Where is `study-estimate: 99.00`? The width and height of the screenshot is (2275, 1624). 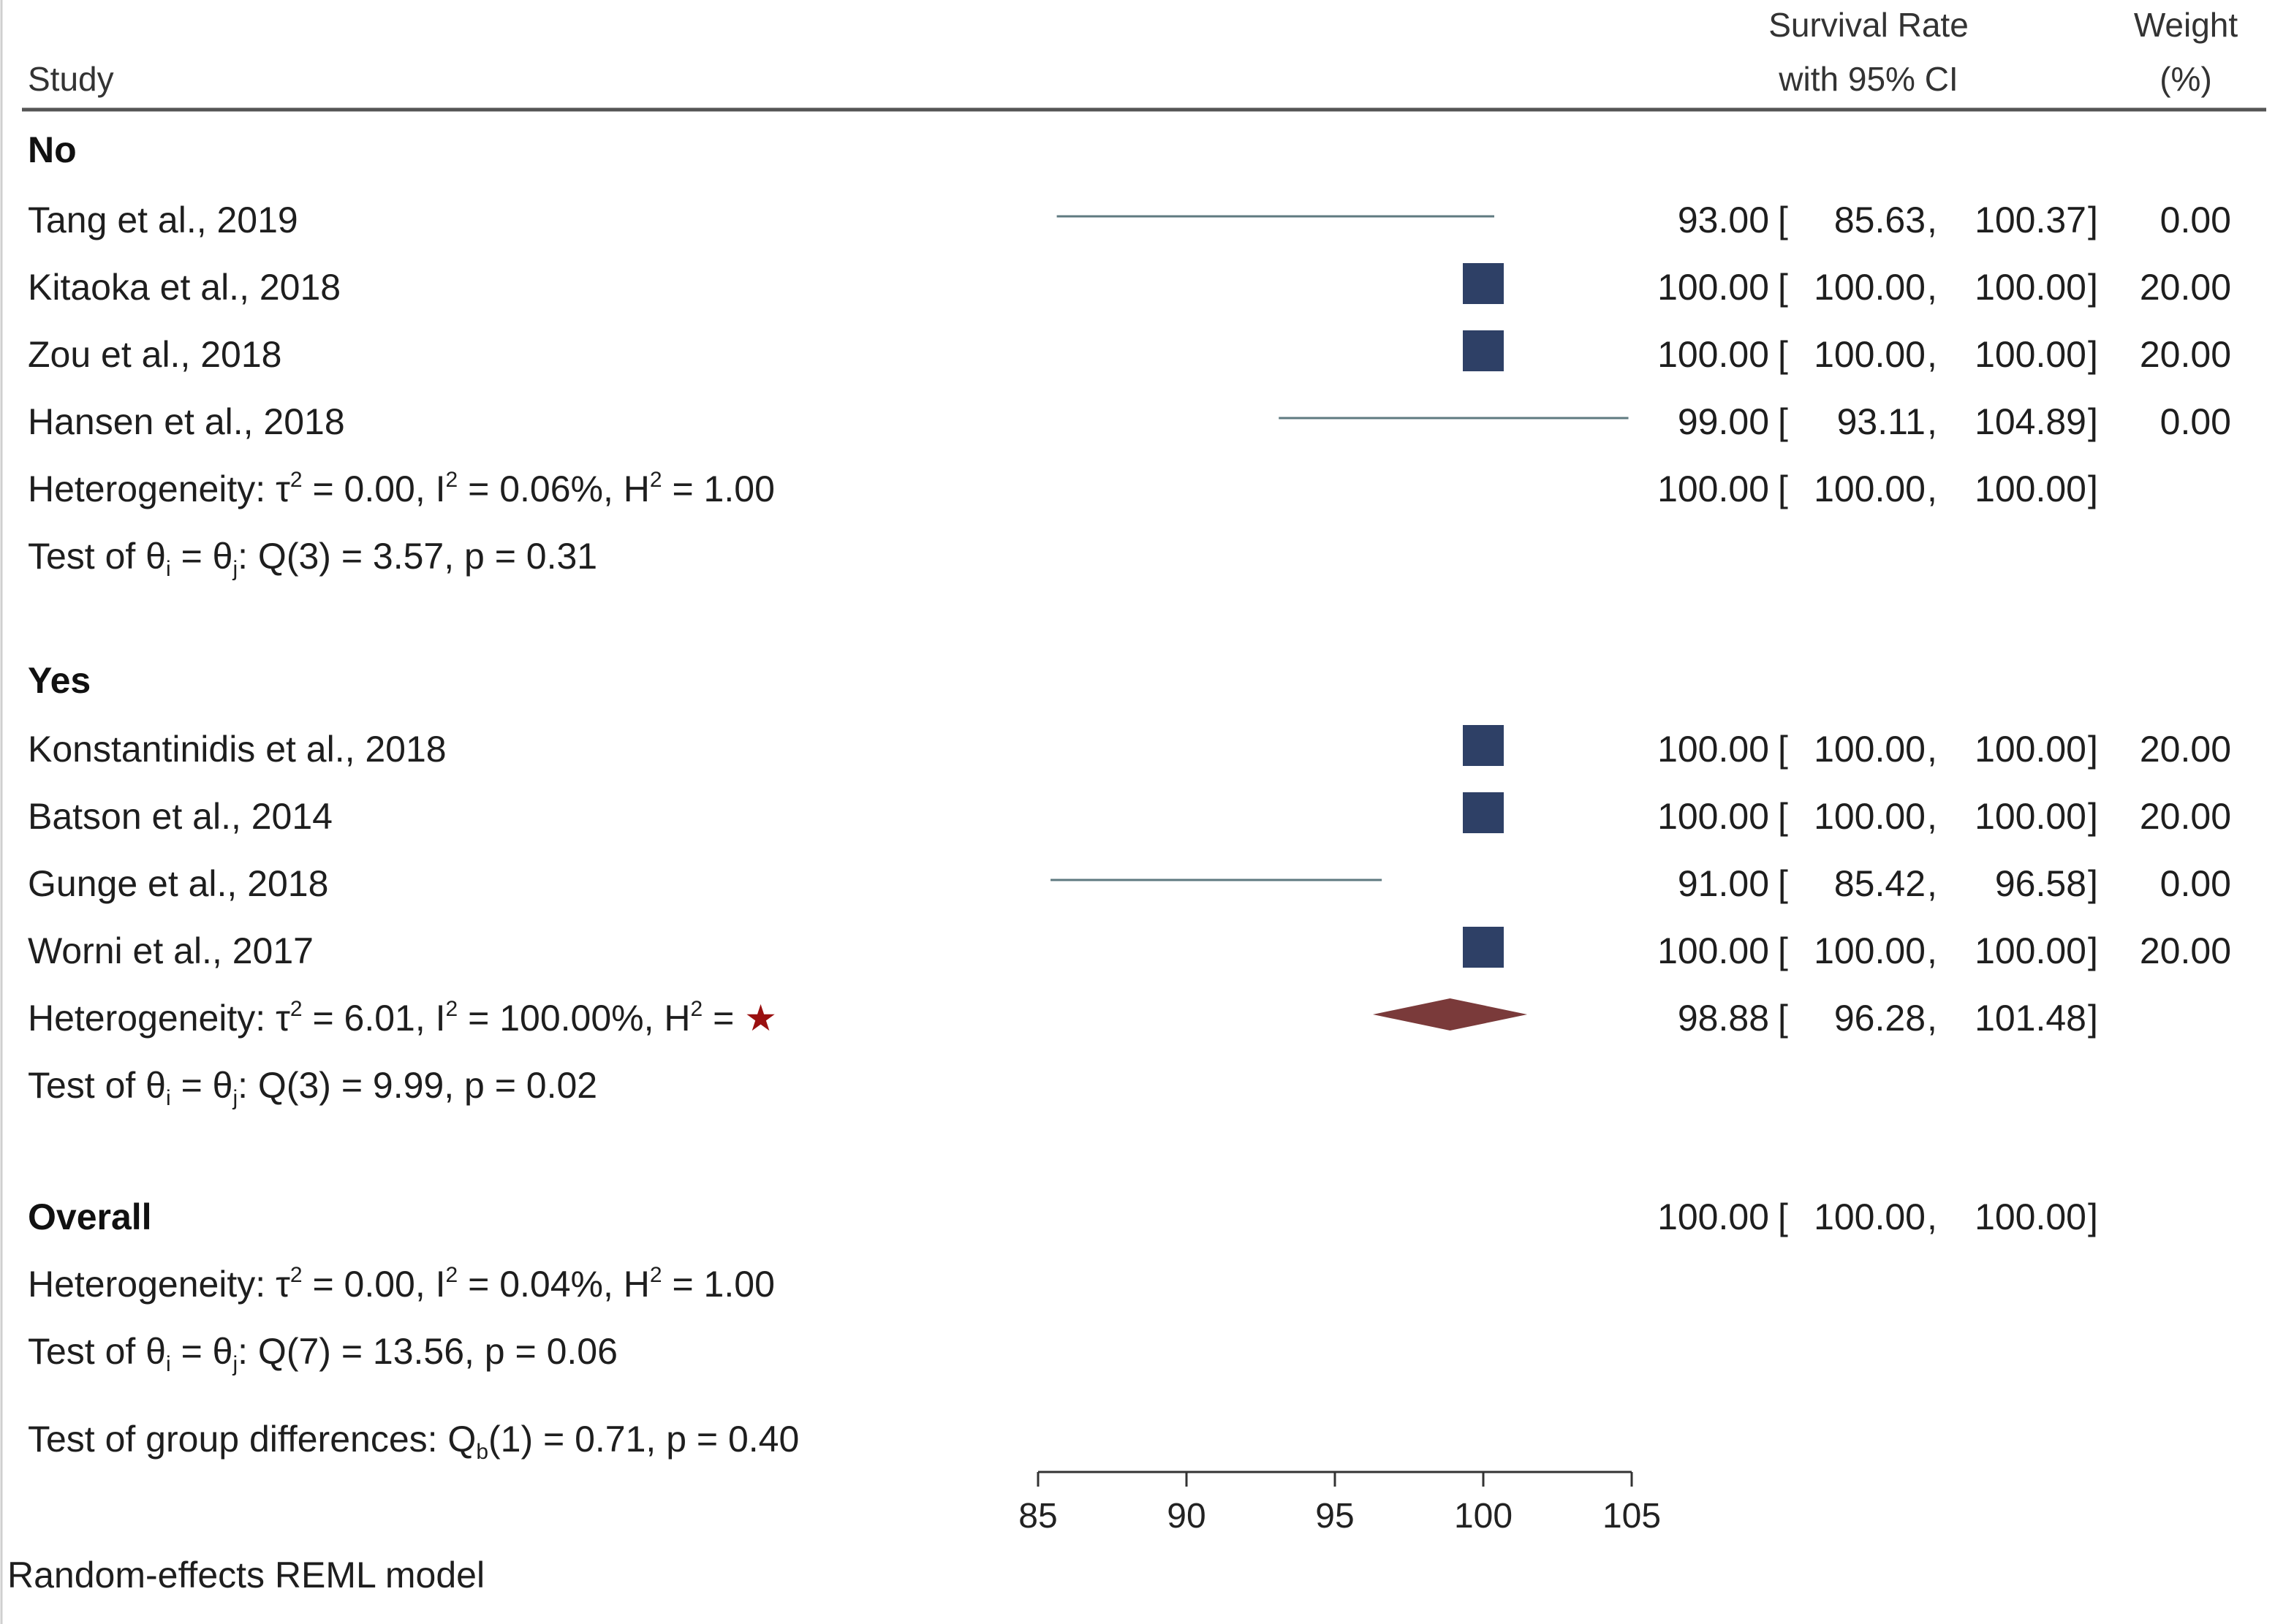
study-estimate: 99.00 is located at coordinates (1723, 421).